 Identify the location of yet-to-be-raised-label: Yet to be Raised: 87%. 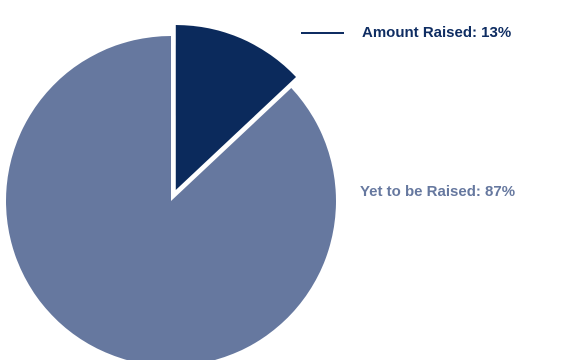
(438, 191).